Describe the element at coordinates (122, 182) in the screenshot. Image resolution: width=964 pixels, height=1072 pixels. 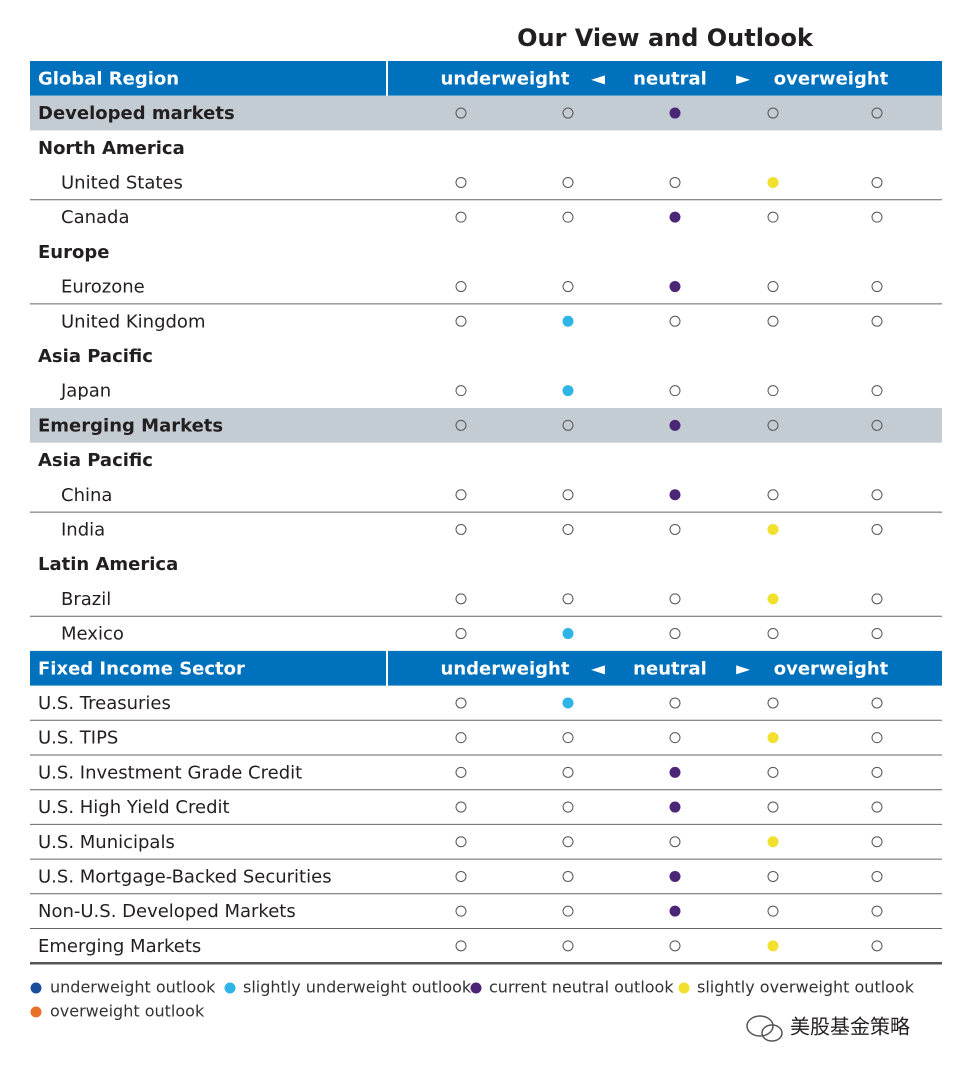
I see `row-label: United States` at that location.